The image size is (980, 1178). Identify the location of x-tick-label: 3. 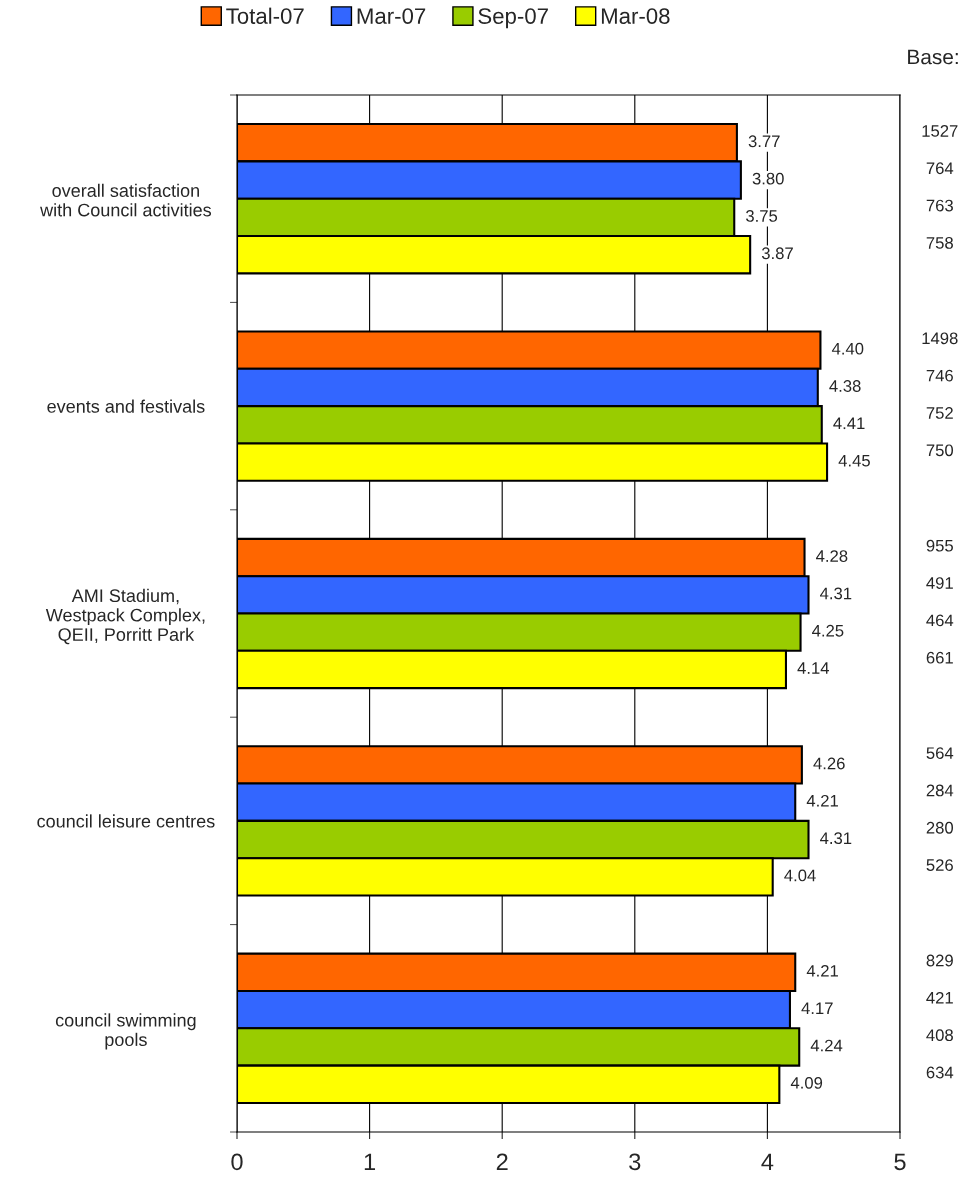
(635, 1162).